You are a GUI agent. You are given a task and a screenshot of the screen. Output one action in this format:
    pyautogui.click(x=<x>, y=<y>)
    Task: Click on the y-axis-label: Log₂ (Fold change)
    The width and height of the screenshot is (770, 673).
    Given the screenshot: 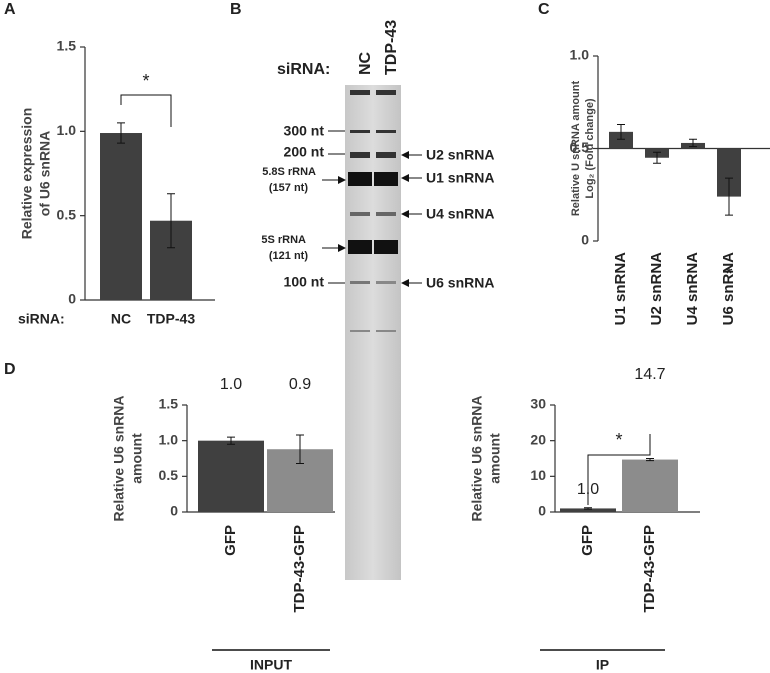 What is the action you would take?
    pyautogui.click(x=590, y=148)
    